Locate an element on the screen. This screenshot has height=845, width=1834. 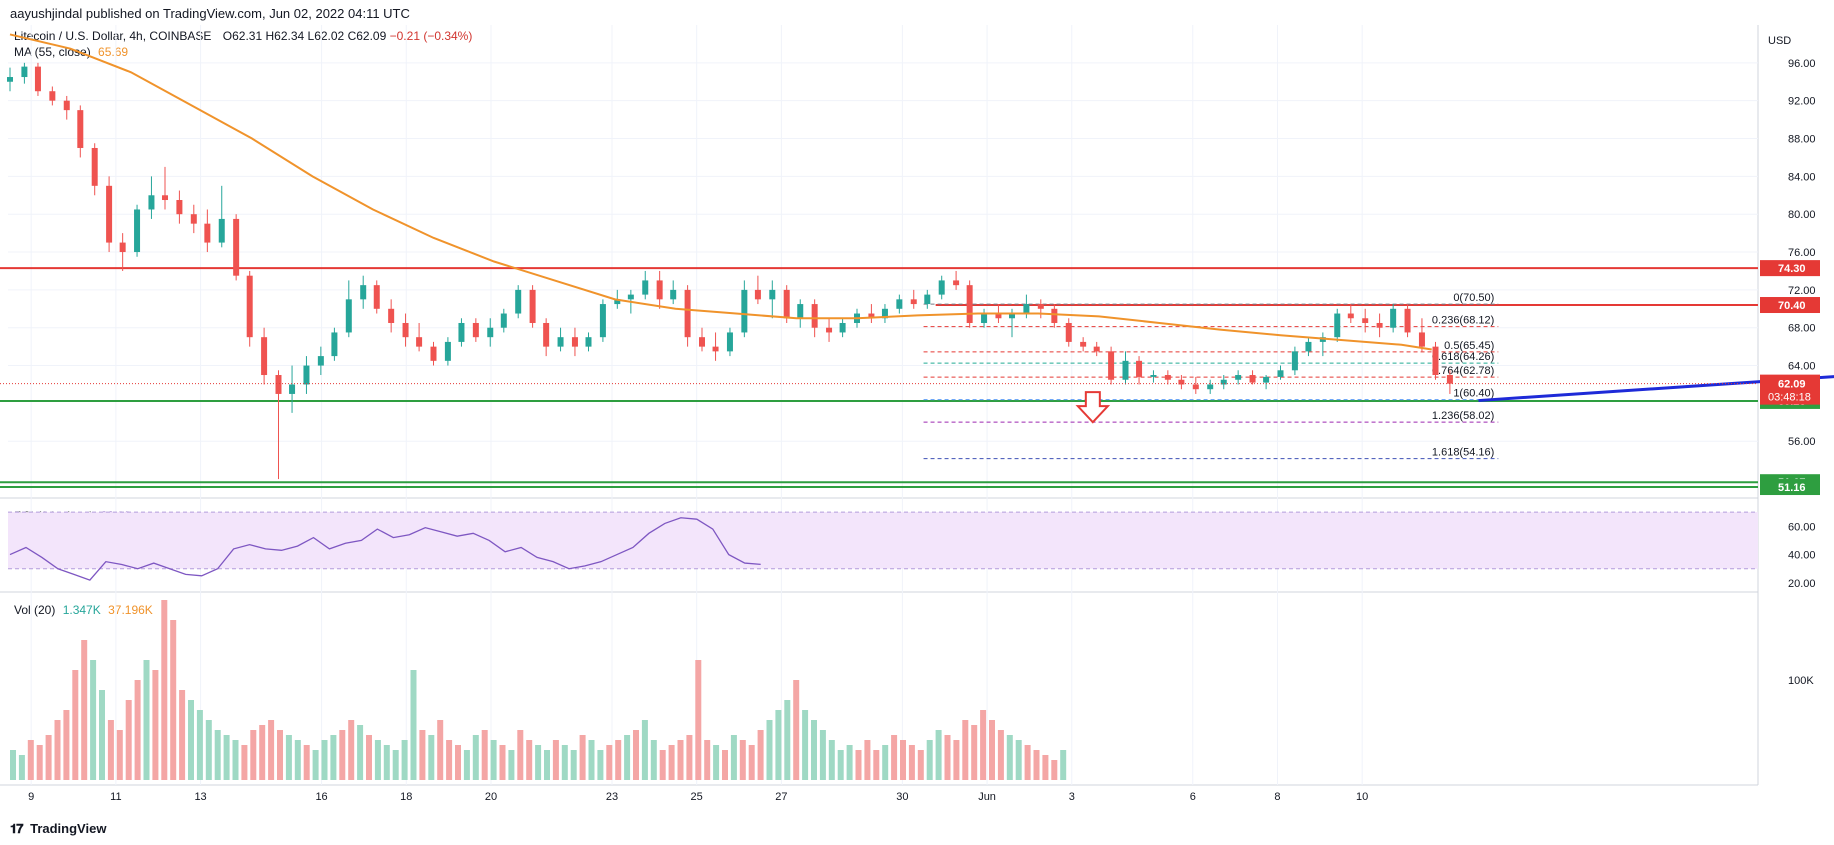
tradingview-brand: 𝟏𝟕 TradingView is located at coordinates (58, 829).